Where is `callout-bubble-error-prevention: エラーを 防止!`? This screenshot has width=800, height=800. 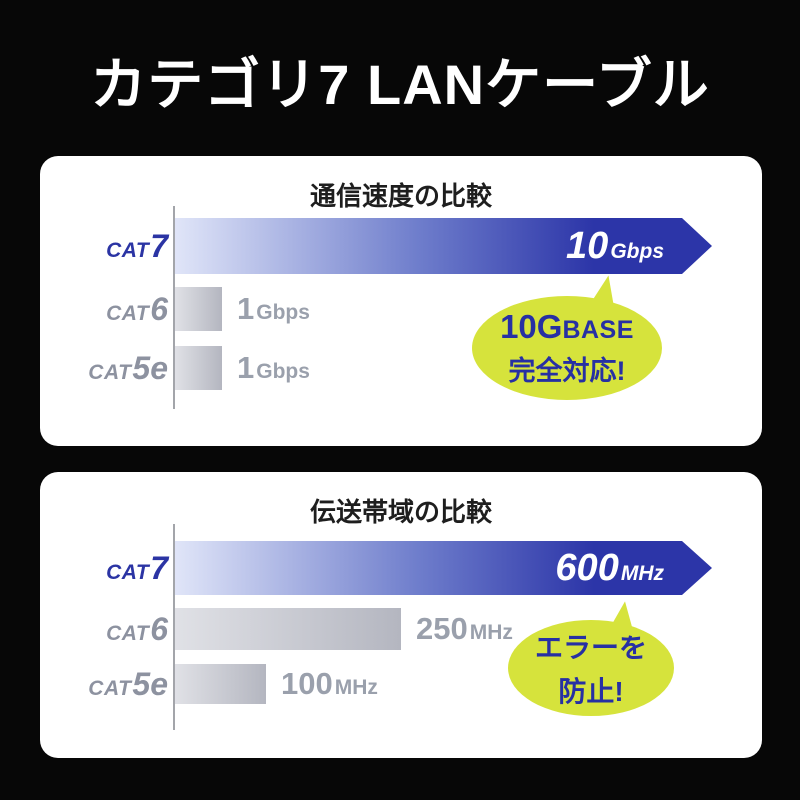
callout-bubble-error-prevention: エラーを 防止! is located at coordinates (591, 657).